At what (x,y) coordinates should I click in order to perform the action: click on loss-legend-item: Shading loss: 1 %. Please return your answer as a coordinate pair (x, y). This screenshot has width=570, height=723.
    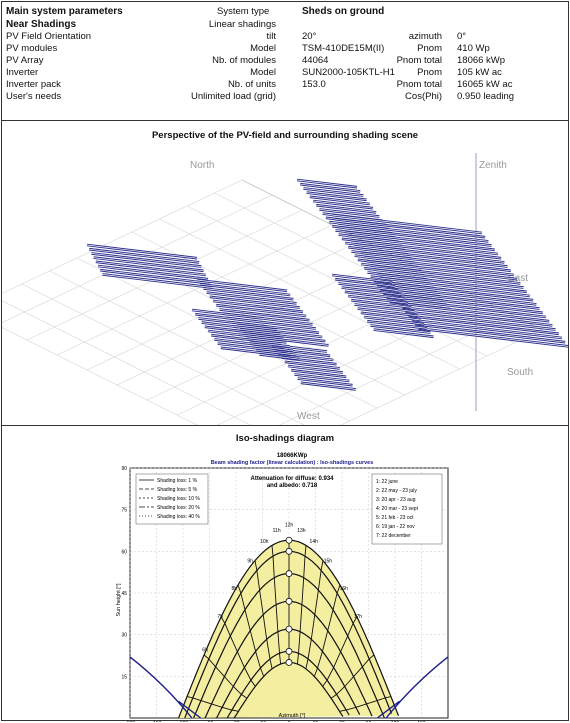
    Looking at the image, I should click on (177, 481).